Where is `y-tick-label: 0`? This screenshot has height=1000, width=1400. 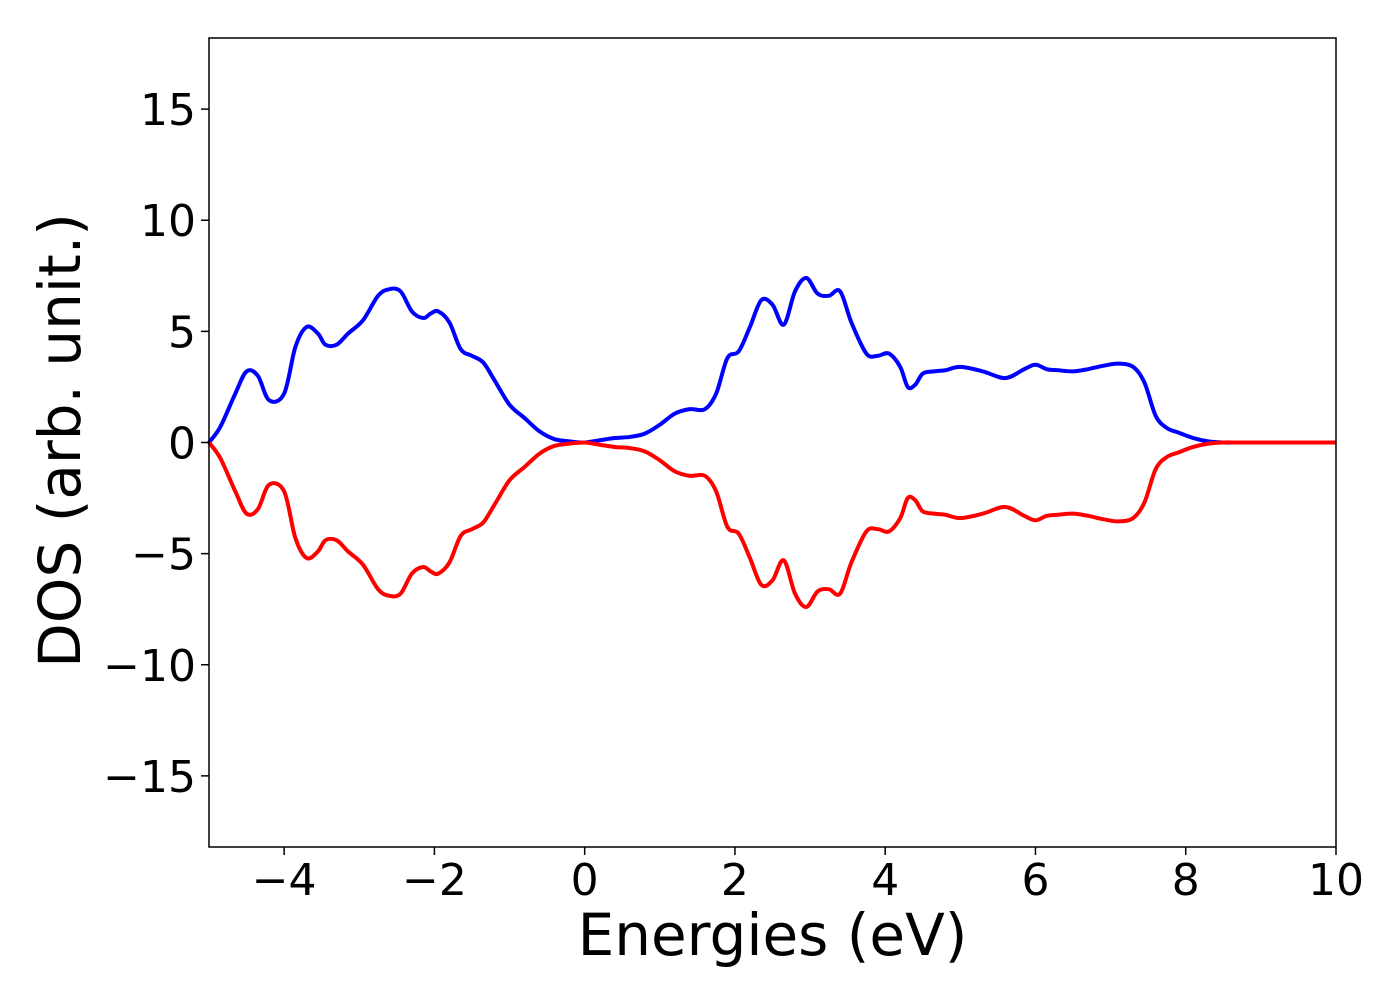 y-tick-label: 0 is located at coordinates (182, 444).